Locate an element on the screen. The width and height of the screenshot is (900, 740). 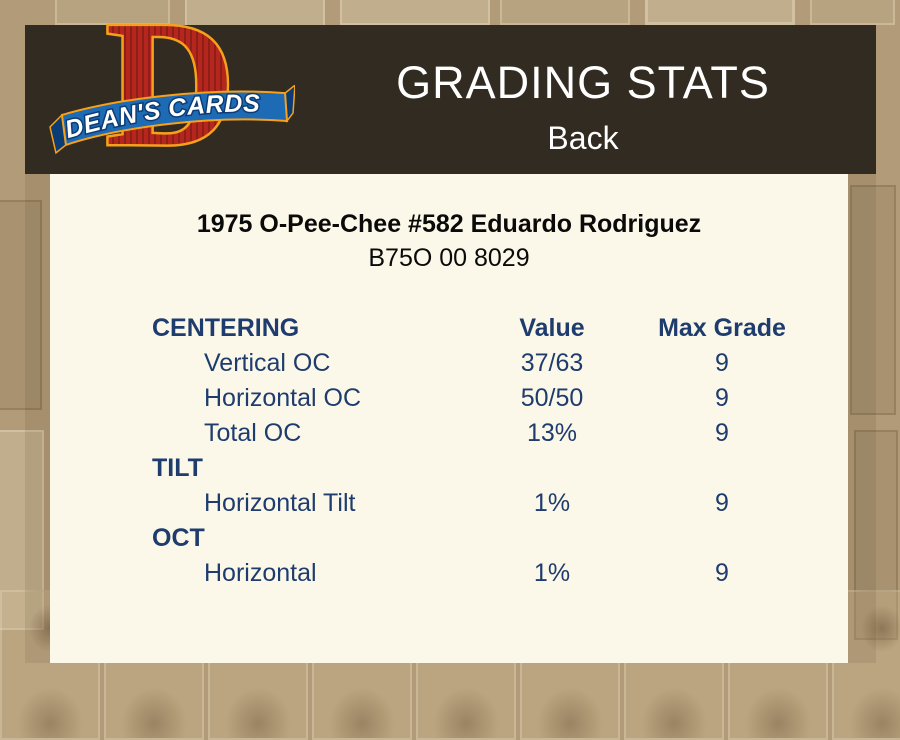
logo-ribbon: DEAN'S CARDS is located at coordinates (172, 120).